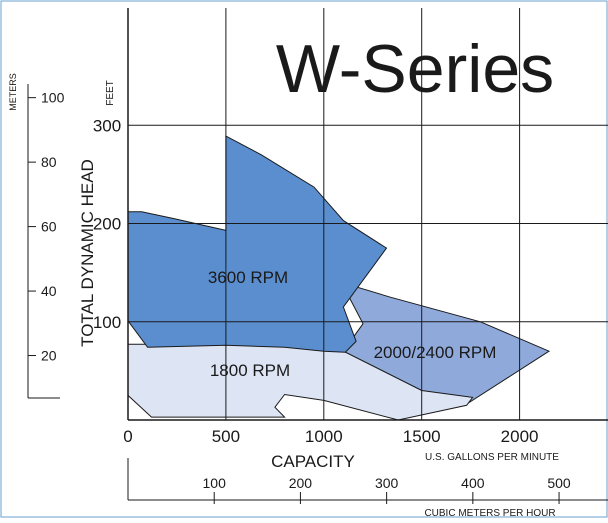 The width and height of the screenshot is (608, 523). Describe the element at coordinates (301, 483) in the screenshot. I see `cubic-tick-label: 200` at that location.